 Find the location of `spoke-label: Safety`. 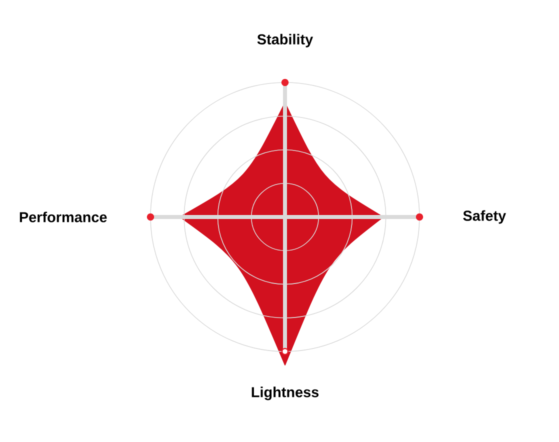

spoke-label: Safety is located at coordinates (484, 217).